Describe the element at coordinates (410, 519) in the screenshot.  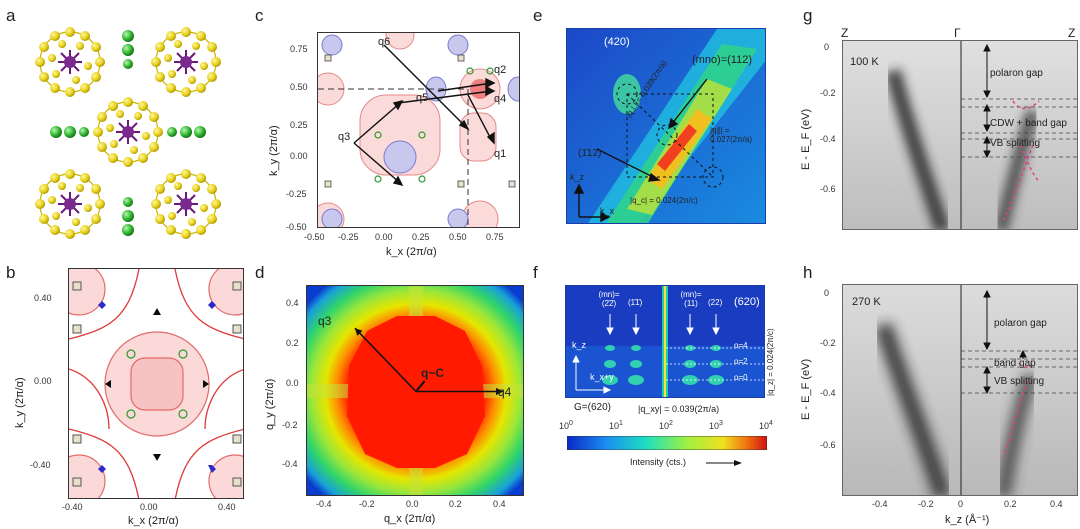
I see `panel-d-xlabel: q_x (2π/α)` at that location.